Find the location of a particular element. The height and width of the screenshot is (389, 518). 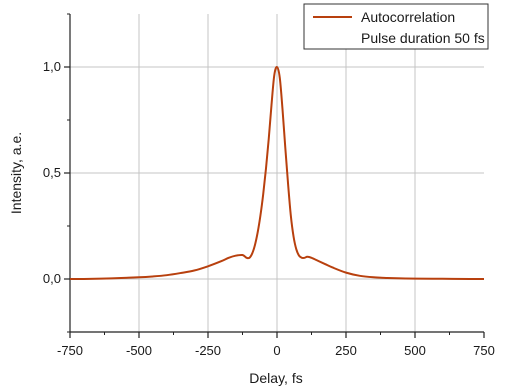

y-axis-title: Intensity, a.e. is located at coordinates (16, 173).